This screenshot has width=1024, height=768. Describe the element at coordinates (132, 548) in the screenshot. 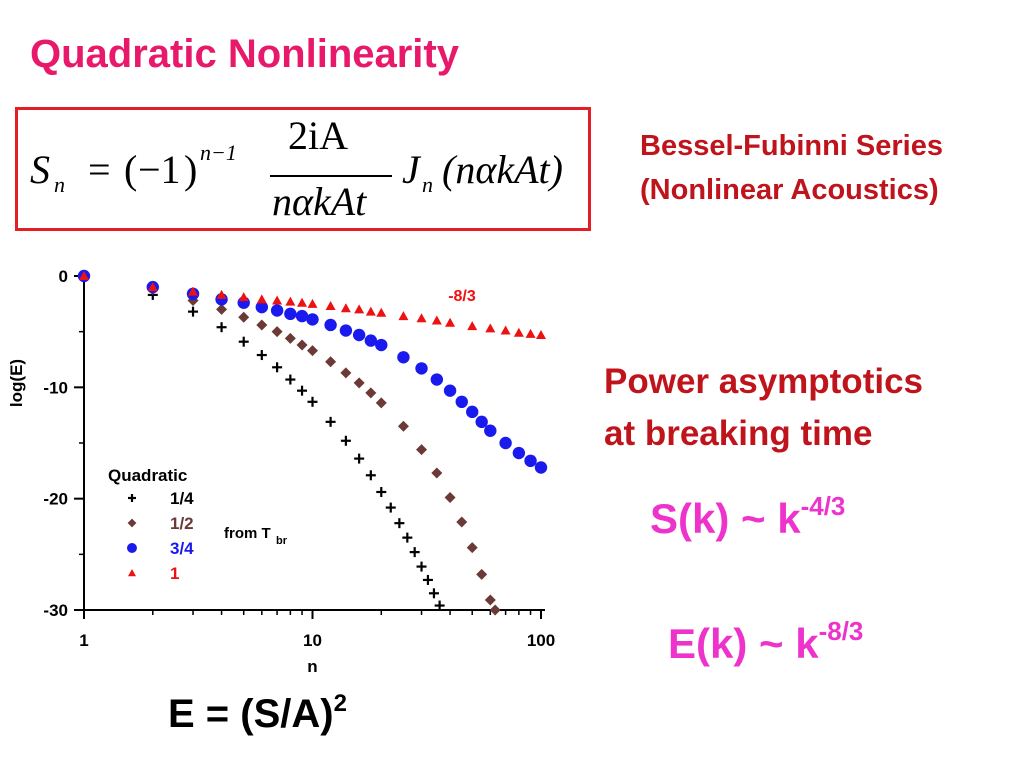

I see `legend-marker-circle` at that location.